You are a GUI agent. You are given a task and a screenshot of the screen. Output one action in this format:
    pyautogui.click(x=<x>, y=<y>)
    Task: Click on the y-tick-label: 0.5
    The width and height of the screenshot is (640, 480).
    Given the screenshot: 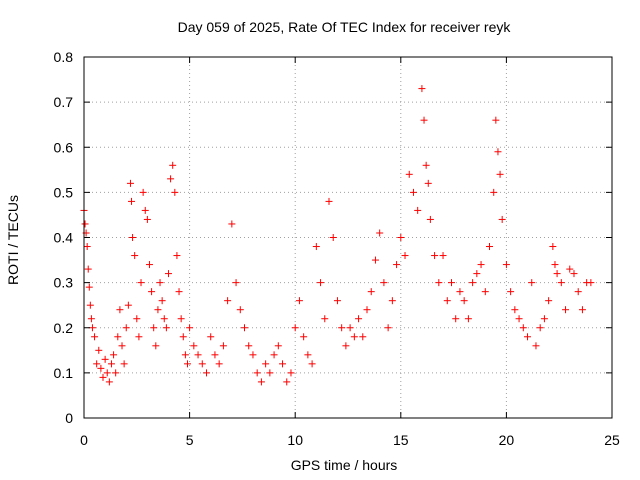 What is the action you would take?
    pyautogui.click(x=64, y=192)
    